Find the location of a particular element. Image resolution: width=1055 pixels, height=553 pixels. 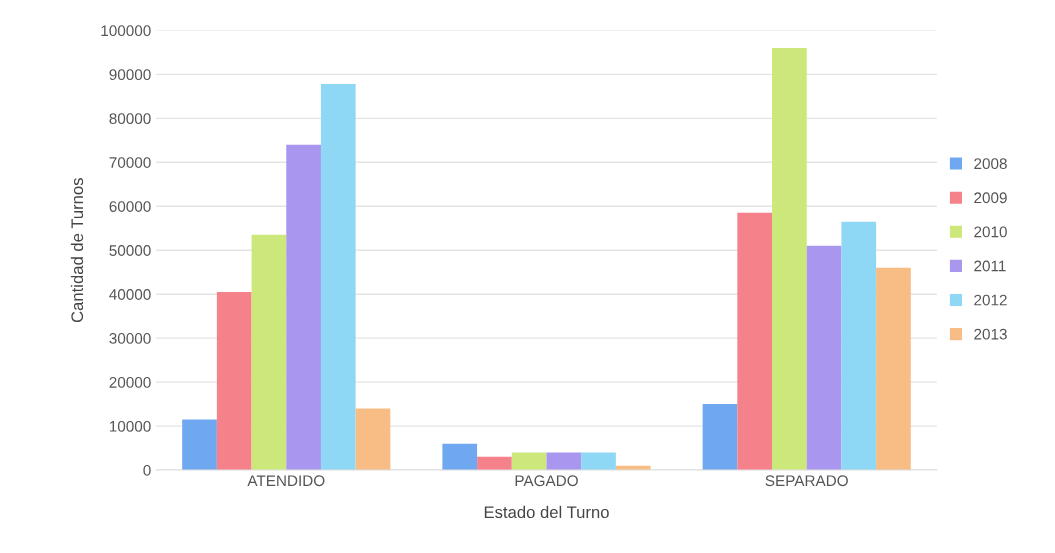

x-tick-label: ATENDIDO is located at coordinates (286, 481).